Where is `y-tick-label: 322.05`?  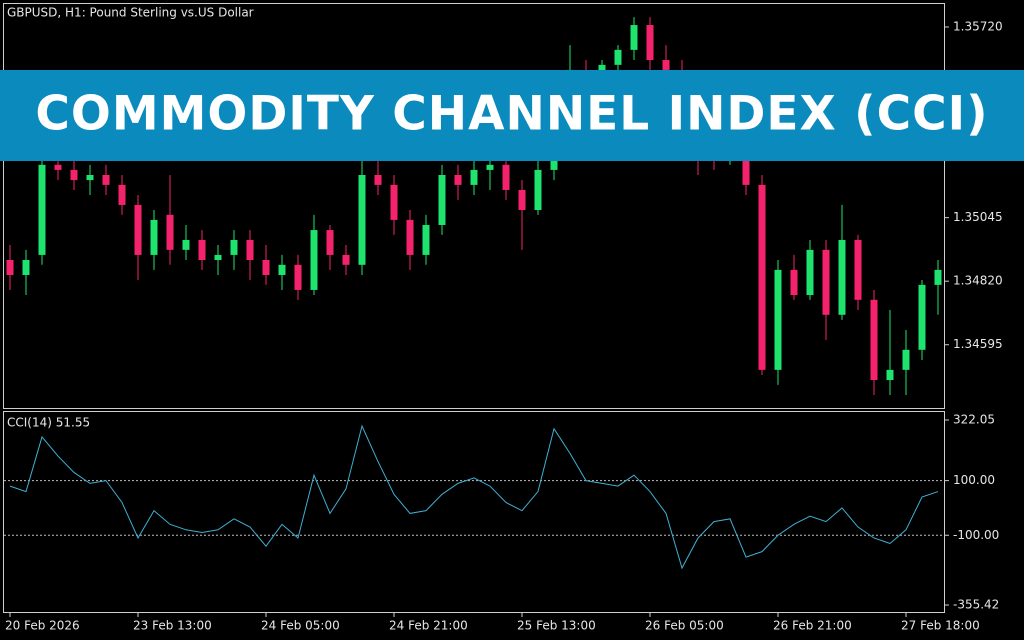
y-tick-label: 322.05 is located at coordinates (974, 420).